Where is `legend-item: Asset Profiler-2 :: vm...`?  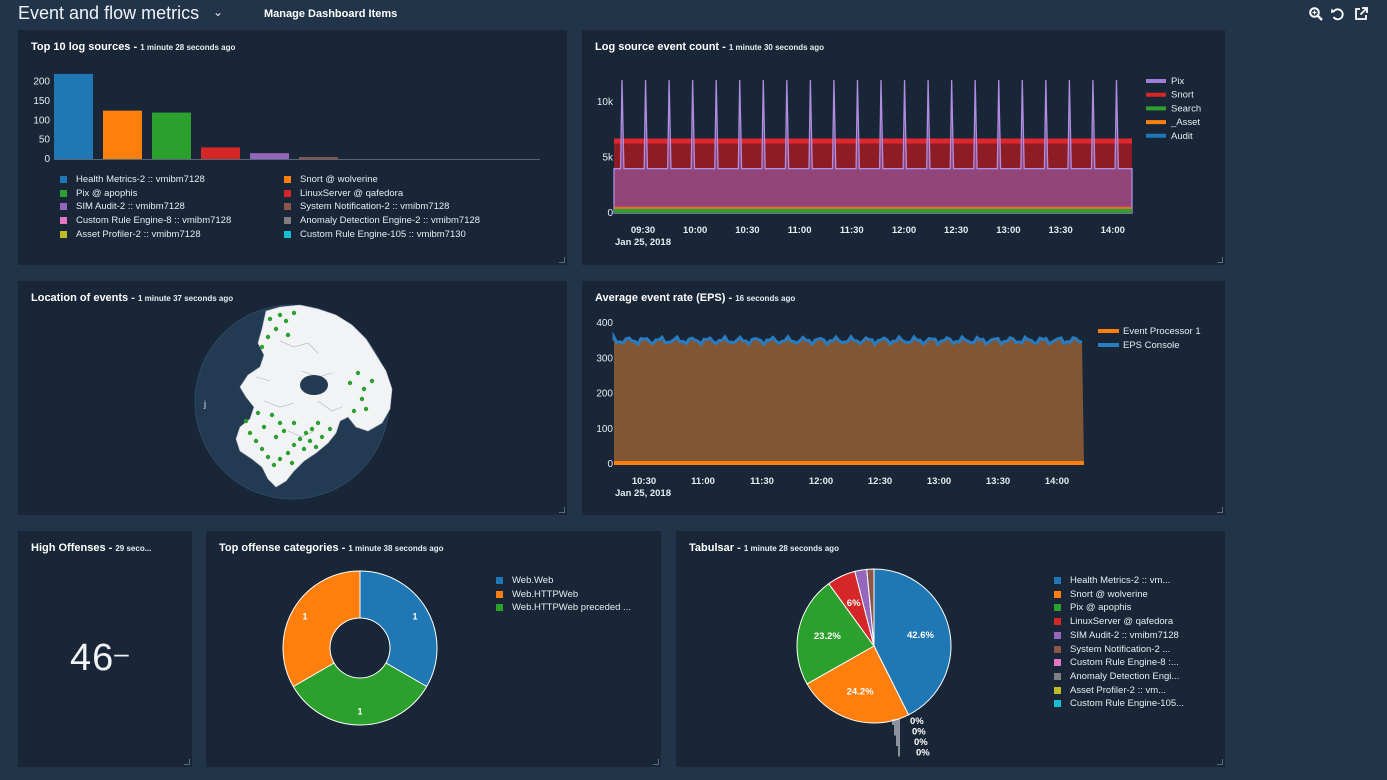
legend-item: Asset Profiler-2 :: vm... is located at coordinates (1110, 690).